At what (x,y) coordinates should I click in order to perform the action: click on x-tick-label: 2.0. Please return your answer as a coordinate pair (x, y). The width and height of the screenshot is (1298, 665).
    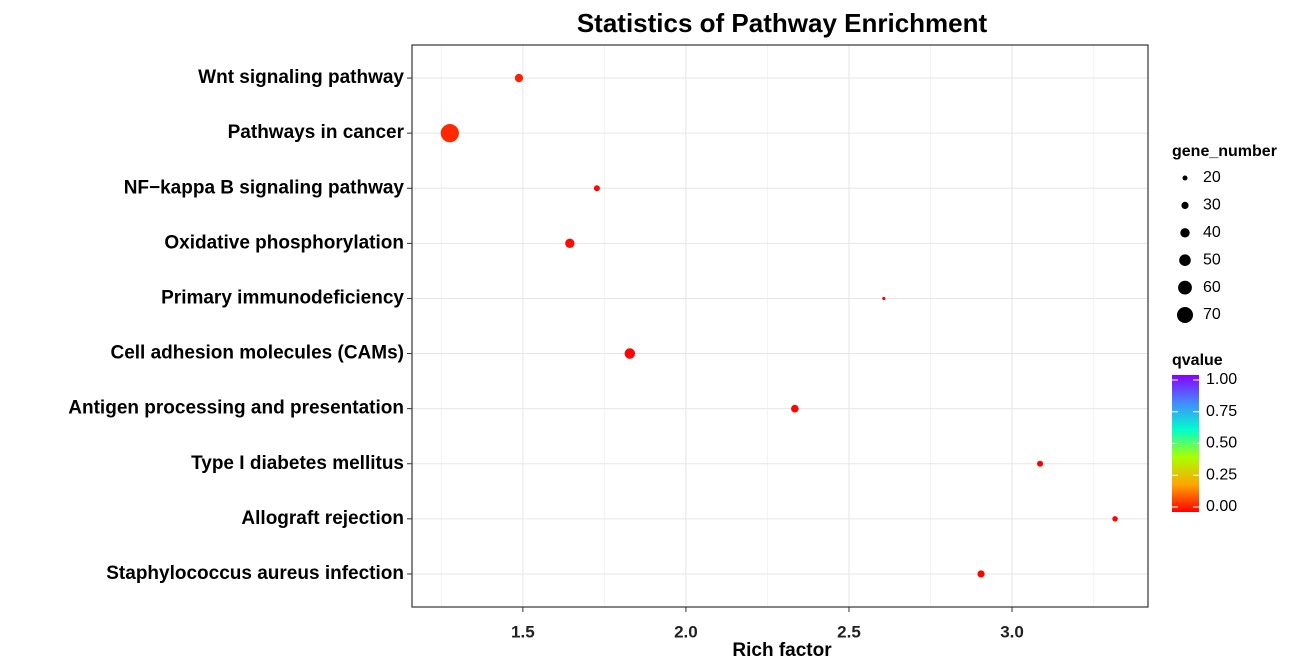
    Looking at the image, I should click on (686, 631).